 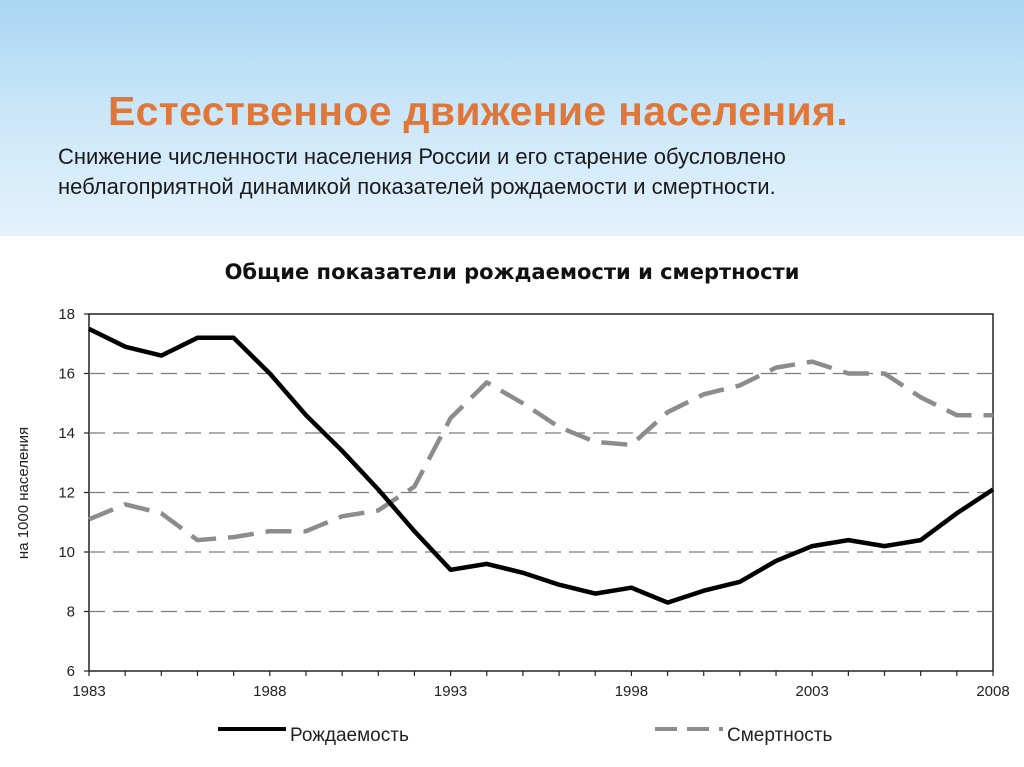 I want to click on legend: Рождаемость Смертность, so click(x=525, y=735).